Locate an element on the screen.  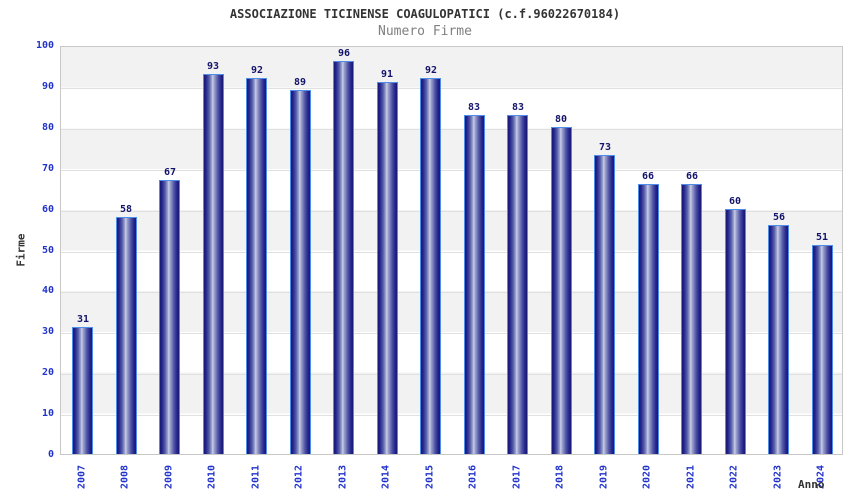
x-tick-label: 2018 is located at coordinates (560, 477).